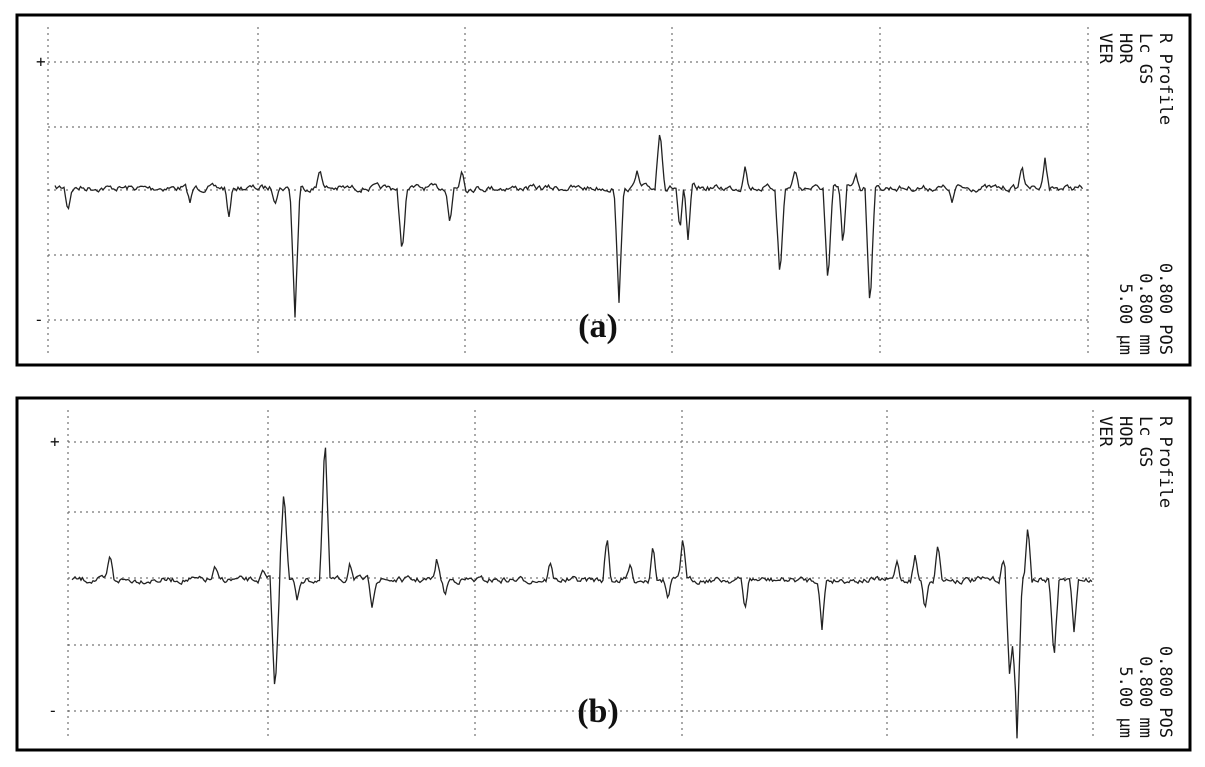 Image resolution: width=1205 pixels, height=767 pixels. I want to click on panel-label: (b), so click(598, 711).